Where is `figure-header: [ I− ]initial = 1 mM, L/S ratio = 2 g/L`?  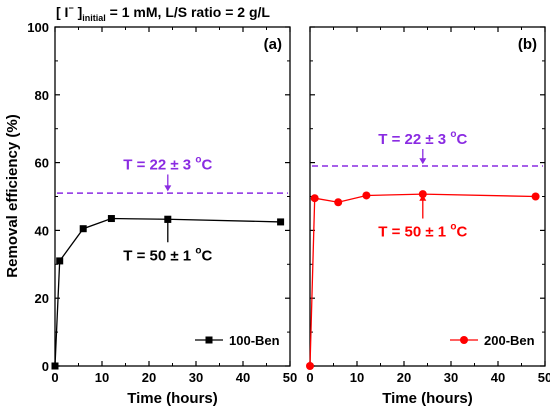
figure-header: [ I− ]initial = 1 mM, L/S ratio = 2 g/L is located at coordinates (163, 13).